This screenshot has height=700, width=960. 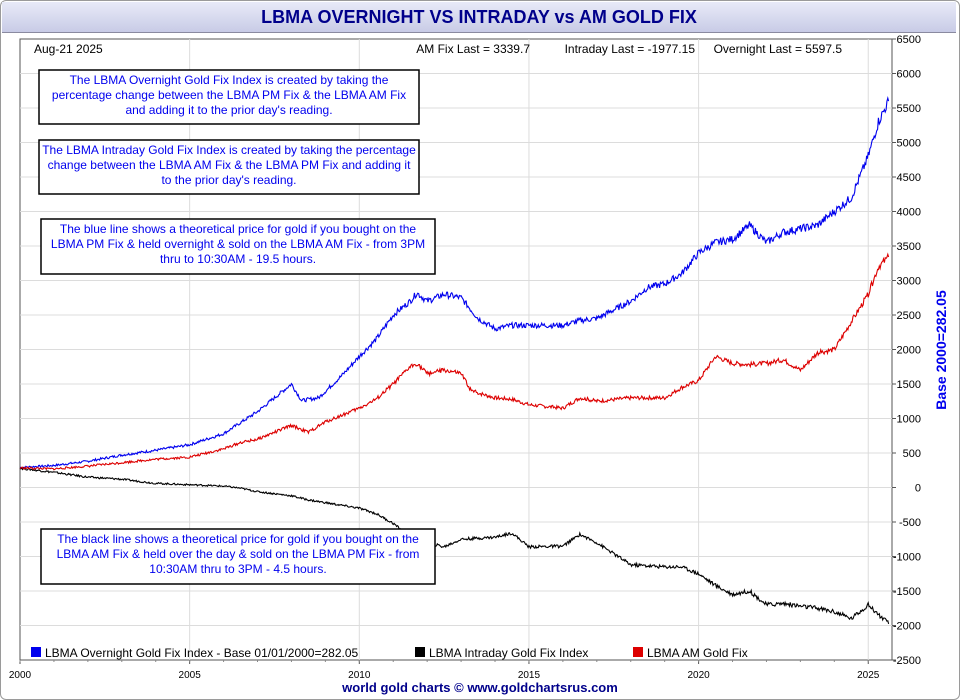 What do you see at coordinates (909, 385) in the screenshot?
I see `y-tick-label: 1500` at bounding box center [909, 385].